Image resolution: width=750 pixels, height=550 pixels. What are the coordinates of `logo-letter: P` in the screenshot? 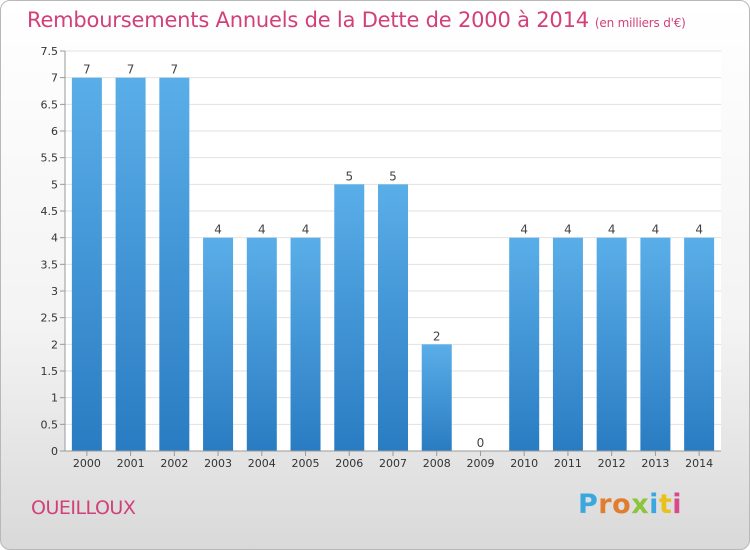 It's located at (588, 504).